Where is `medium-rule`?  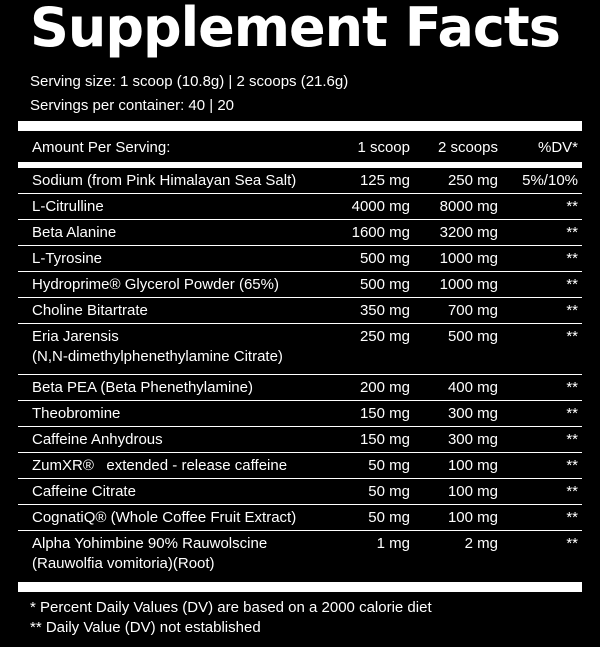 medium-rule is located at coordinates (300, 165).